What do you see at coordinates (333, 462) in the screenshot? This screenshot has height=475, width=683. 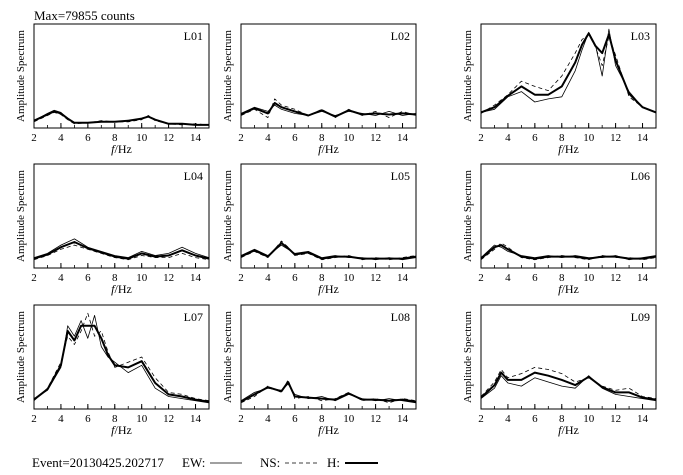 I see `legend-h-label: H:` at bounding box center [333, 462].